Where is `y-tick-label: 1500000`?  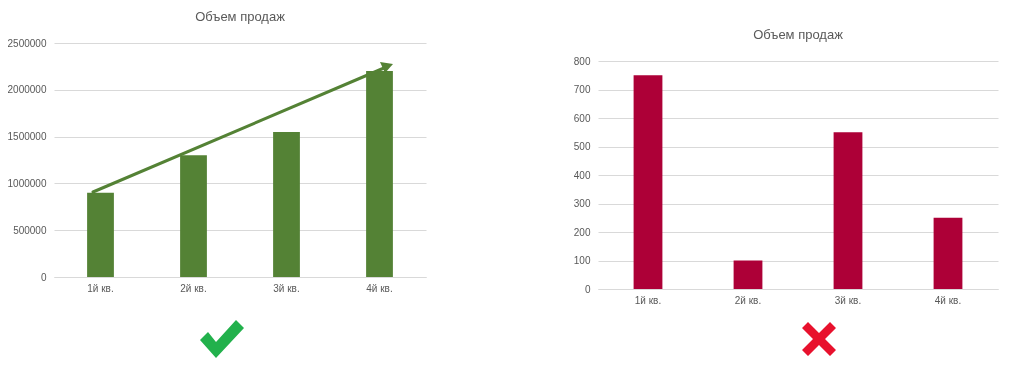 y-tick-label: 1500000 is located at coordinates (27, 137).